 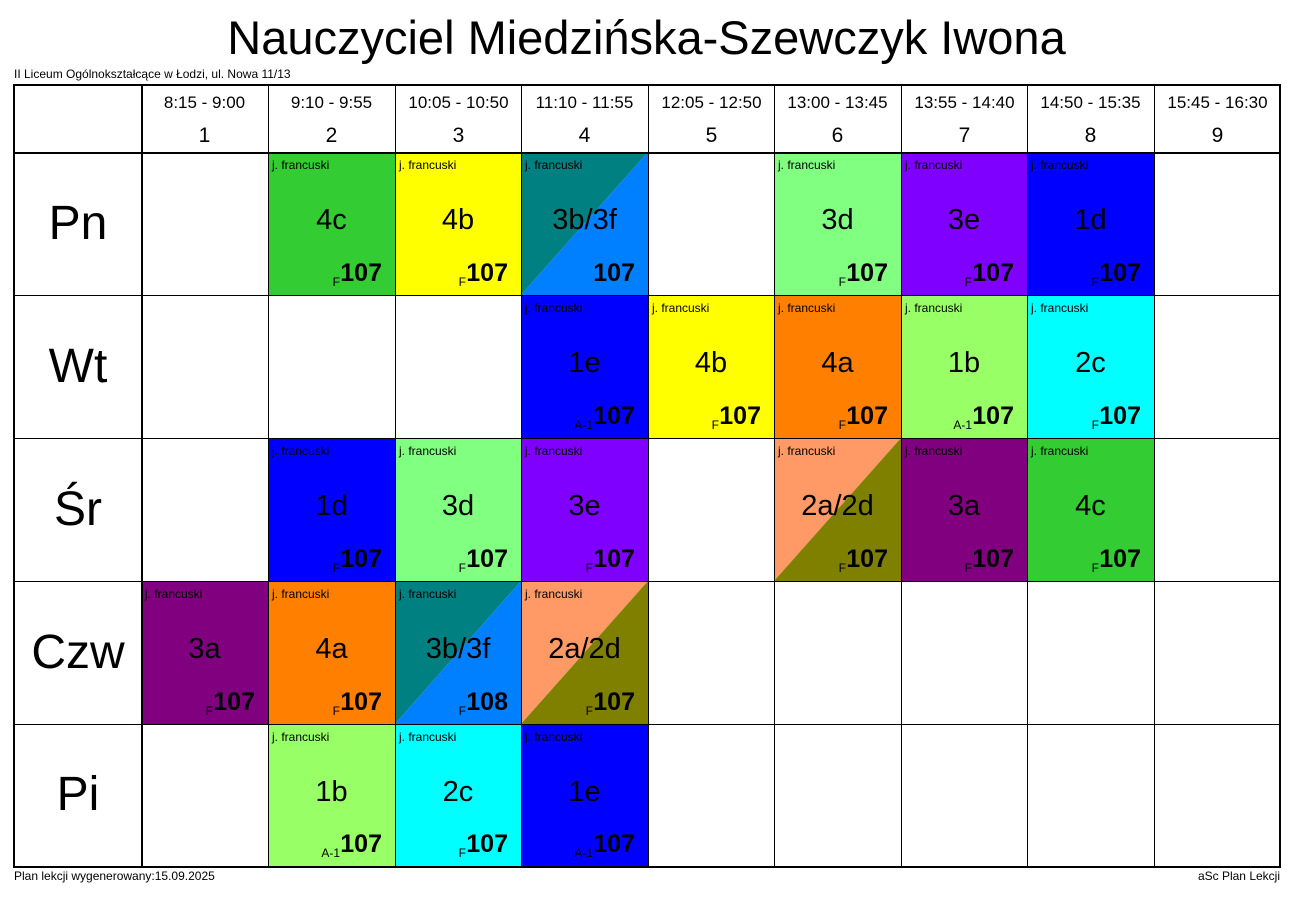 I want to click on period-number: 8, so click(x=1090, y=135).